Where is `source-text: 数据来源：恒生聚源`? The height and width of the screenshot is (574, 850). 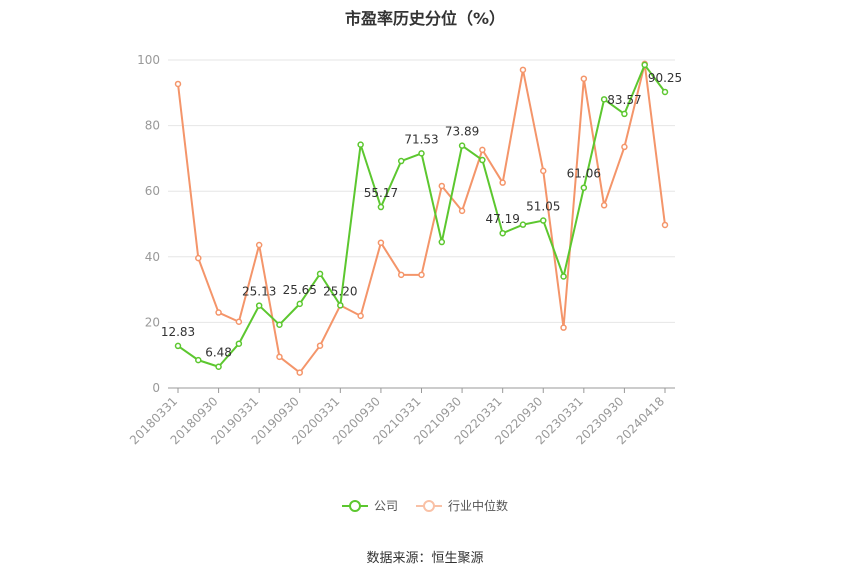 source-text: 数据来源：恒生聚源 is located at coordinates (425, 558).